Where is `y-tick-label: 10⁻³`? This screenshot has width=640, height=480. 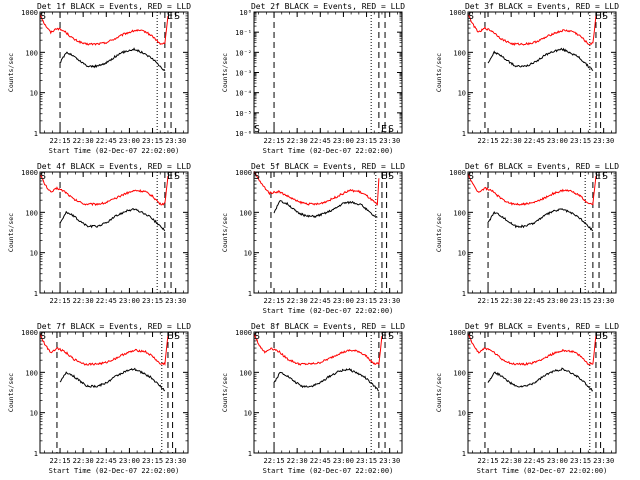 y-tick-label: 10⁻³ is located at coordinates (243, 74).